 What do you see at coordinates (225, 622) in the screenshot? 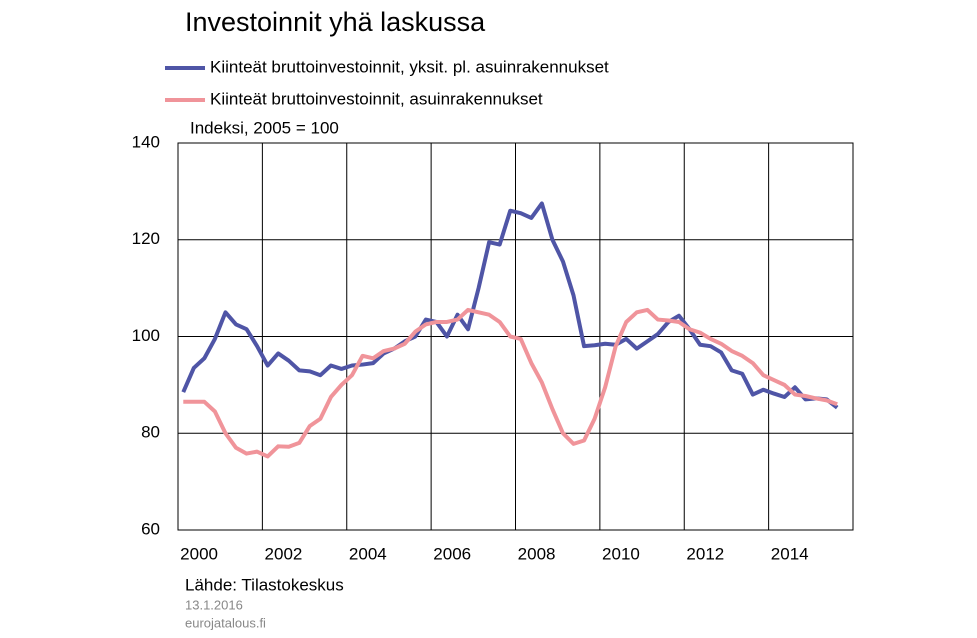
I see `website: eurojatalous.fi` at bounding box center [225, 622].